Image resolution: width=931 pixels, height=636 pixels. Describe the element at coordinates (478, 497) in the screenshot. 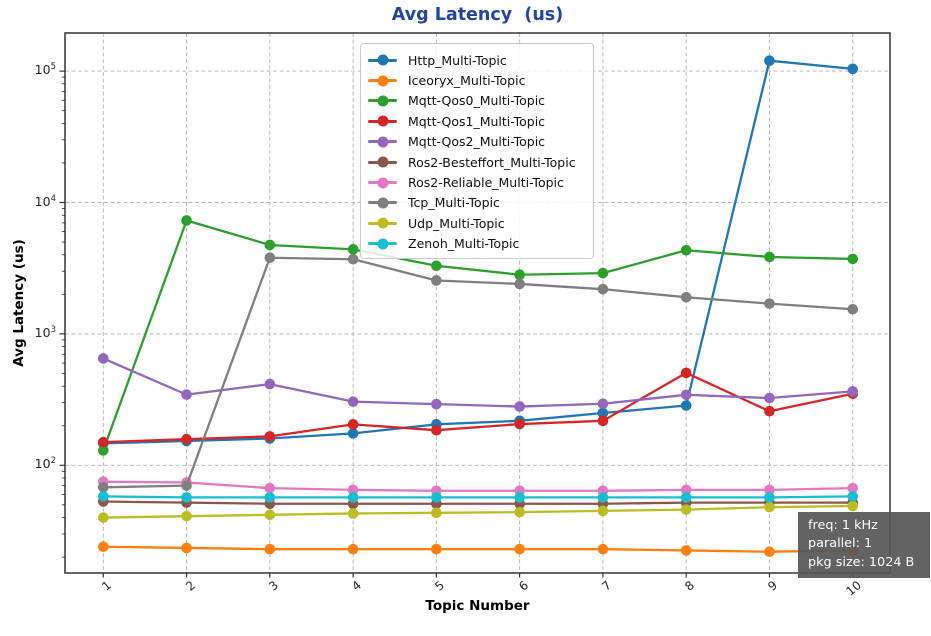

I see `series-Zenoh_Multi-Topic` at that location.